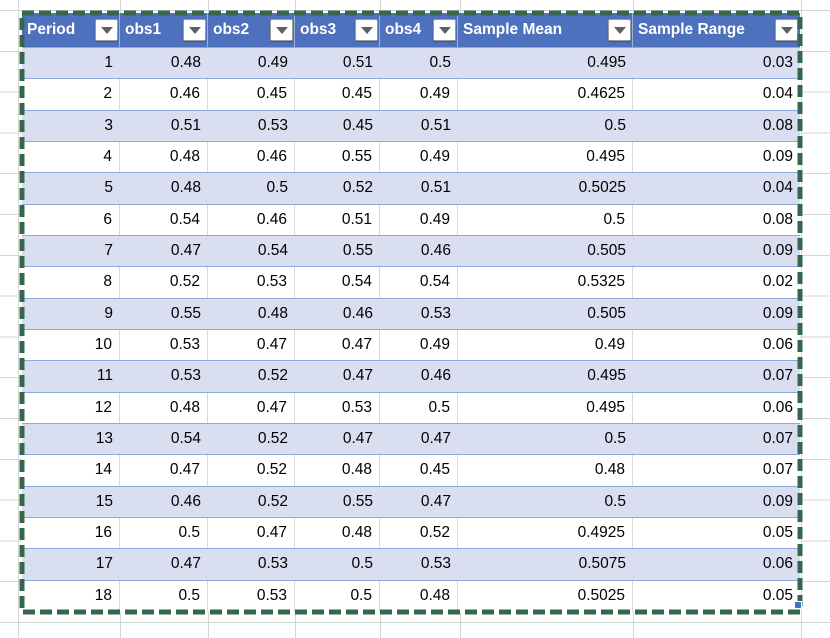 The width and height of the screenshot is (830, 638). Describe the element at coordinates (444, 30) in the screenshot. I see `filter-button-obs4` at that location.